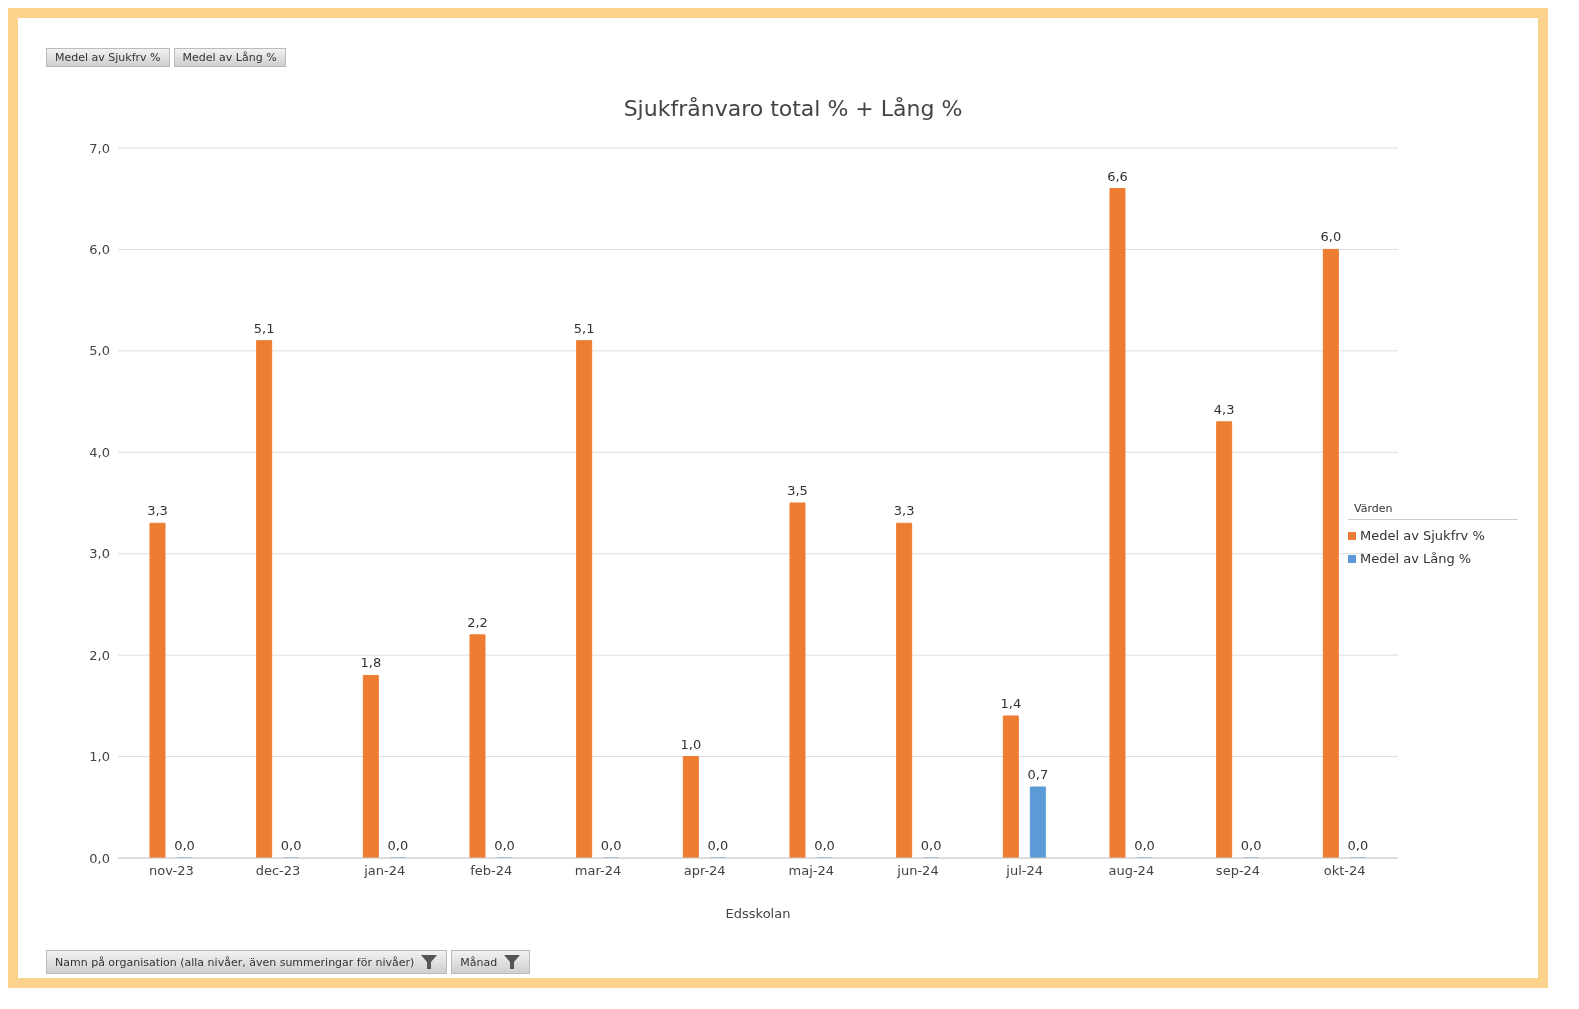  I want to click on y-tick-label: 6,0, so click(99, 250).